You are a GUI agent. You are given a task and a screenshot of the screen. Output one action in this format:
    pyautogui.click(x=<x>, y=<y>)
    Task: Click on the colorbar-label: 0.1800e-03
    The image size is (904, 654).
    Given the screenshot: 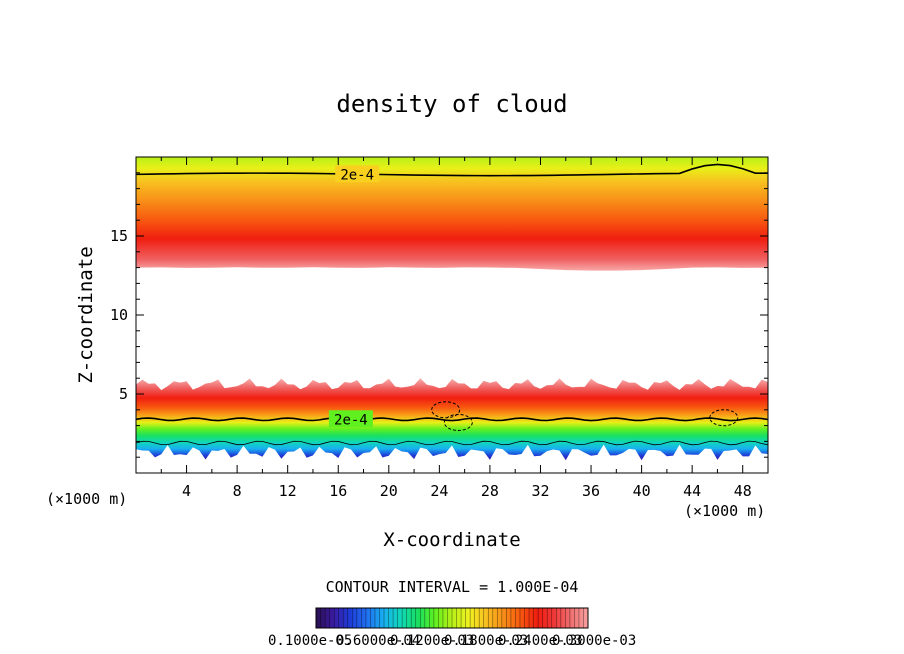 What is the action you would take?
    pyautogui.click(x=486, y=641)
    